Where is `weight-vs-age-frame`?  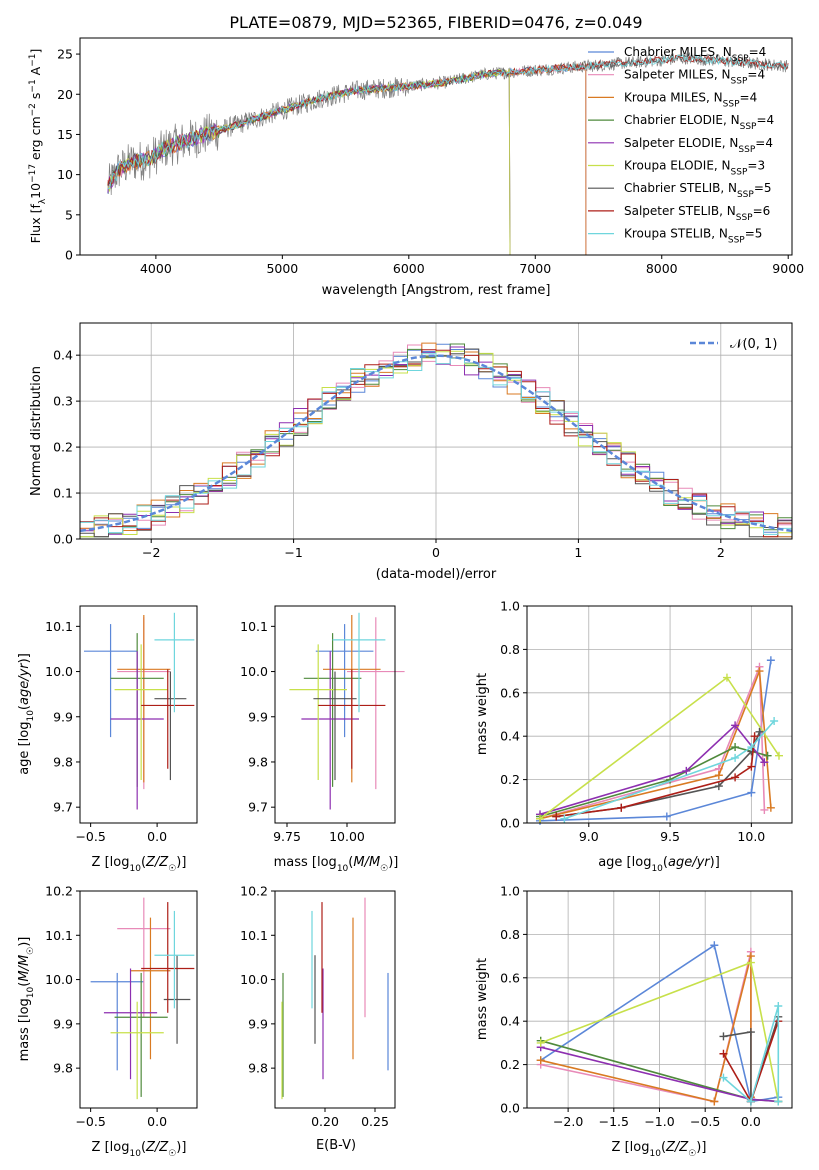 weight-vs-age-frame is located at coordinates (659, 714).